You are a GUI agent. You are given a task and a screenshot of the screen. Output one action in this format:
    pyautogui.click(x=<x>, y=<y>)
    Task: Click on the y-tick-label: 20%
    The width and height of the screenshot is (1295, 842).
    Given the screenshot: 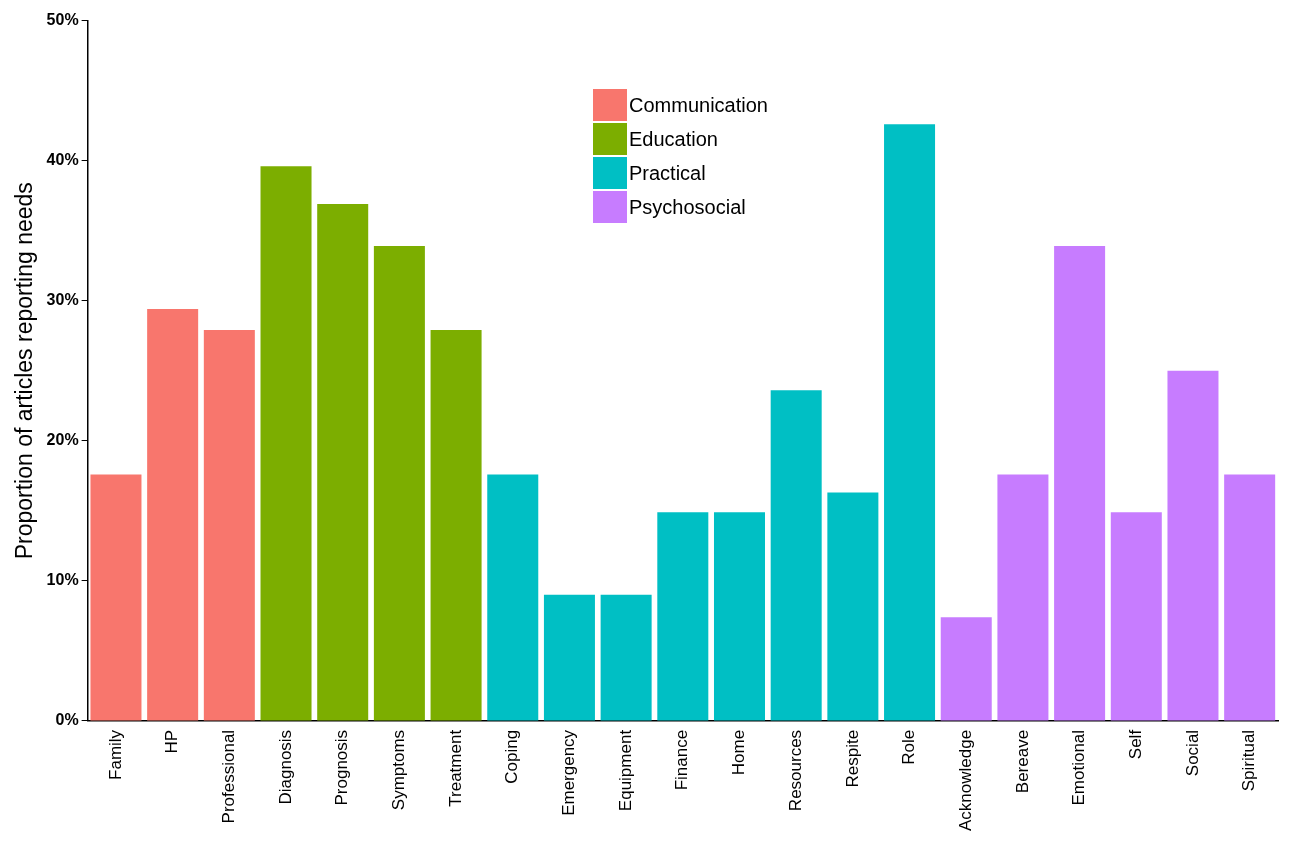 What is the action you would take?
    pyautogui.click(x=62, y=440)
    